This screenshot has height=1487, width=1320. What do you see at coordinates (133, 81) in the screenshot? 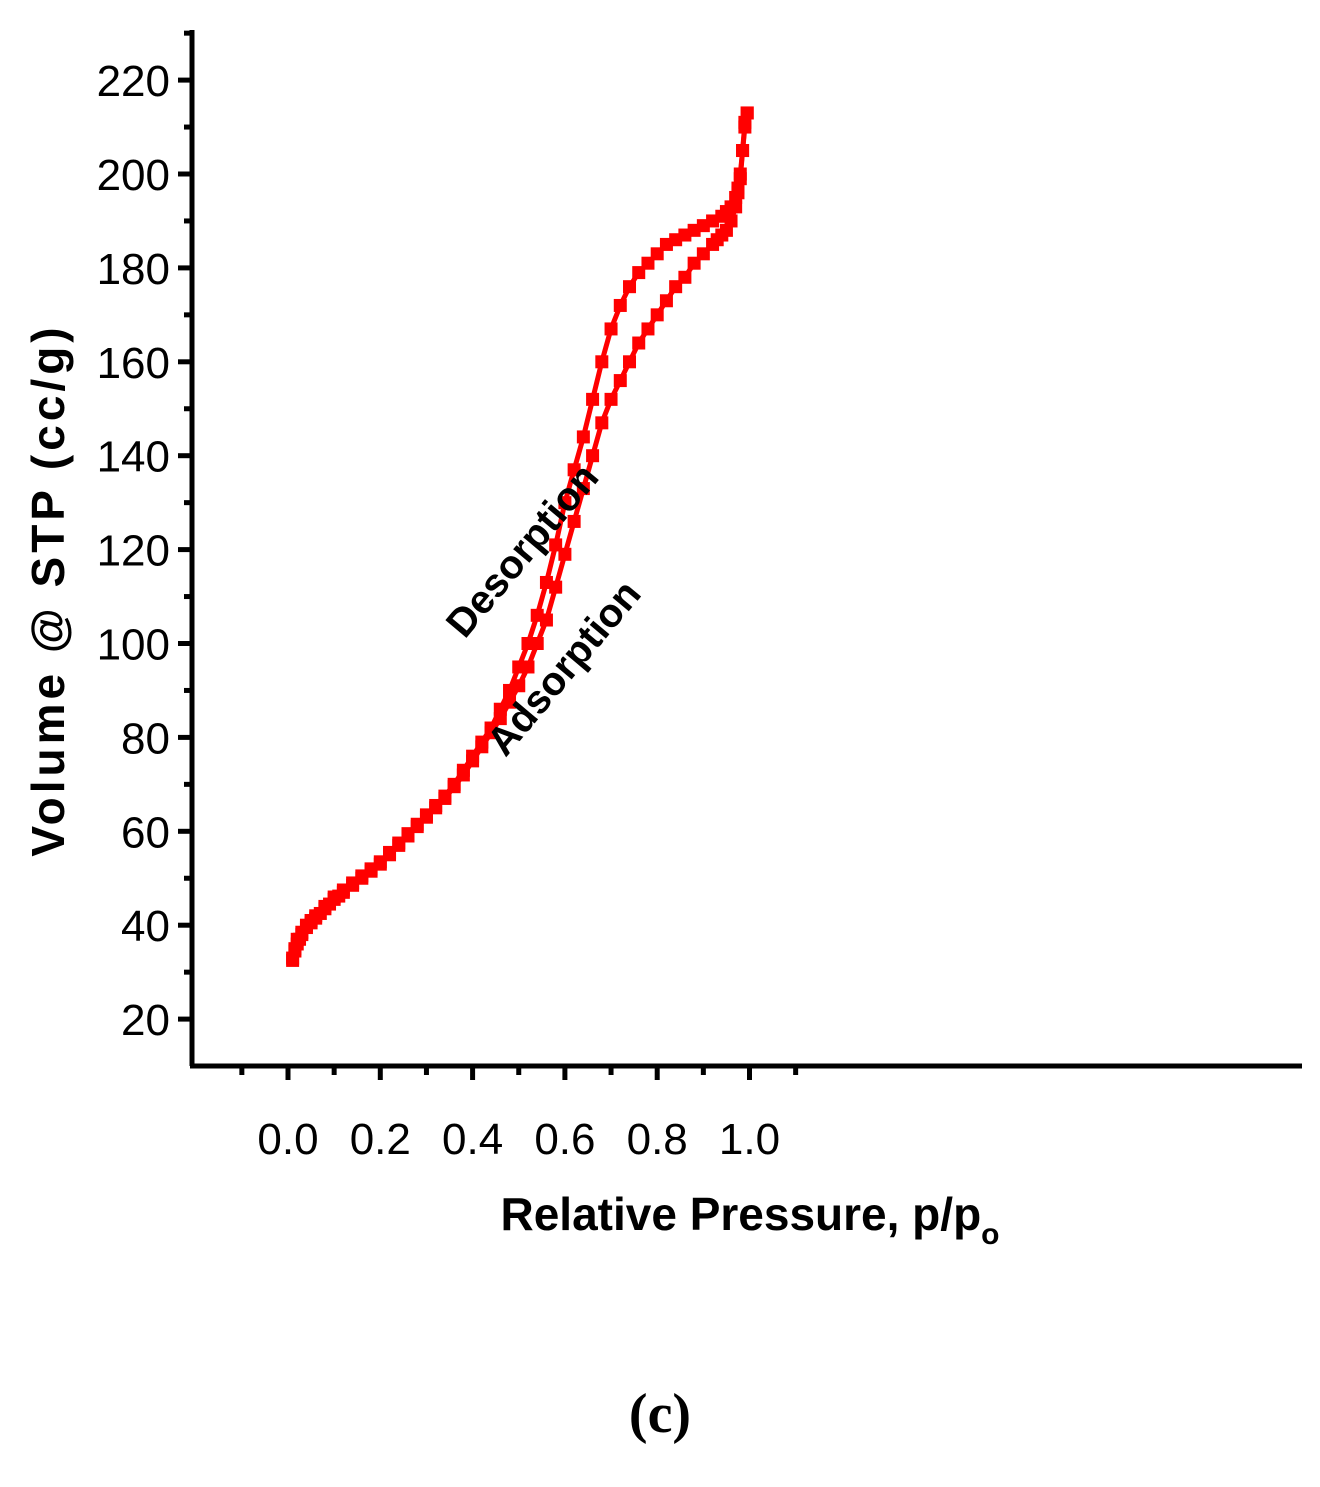
I see `y-tick-label: 220` at bounding box center [133, 81].